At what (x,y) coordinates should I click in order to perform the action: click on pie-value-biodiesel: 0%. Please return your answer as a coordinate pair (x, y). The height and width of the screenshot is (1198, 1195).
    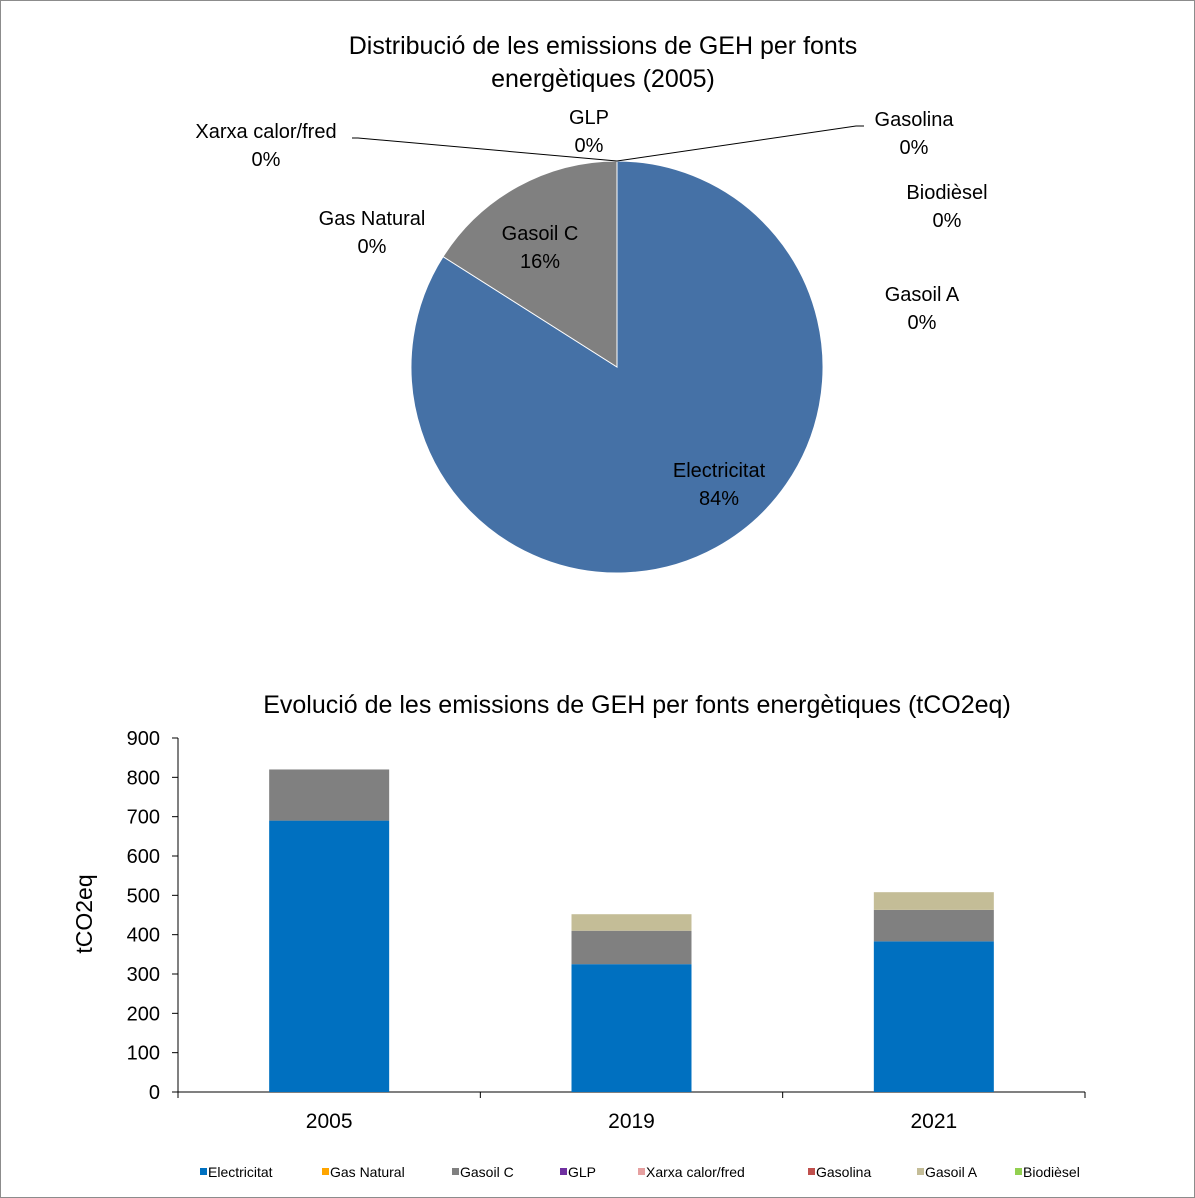
    Looking at the image, I should click on (947, 221).